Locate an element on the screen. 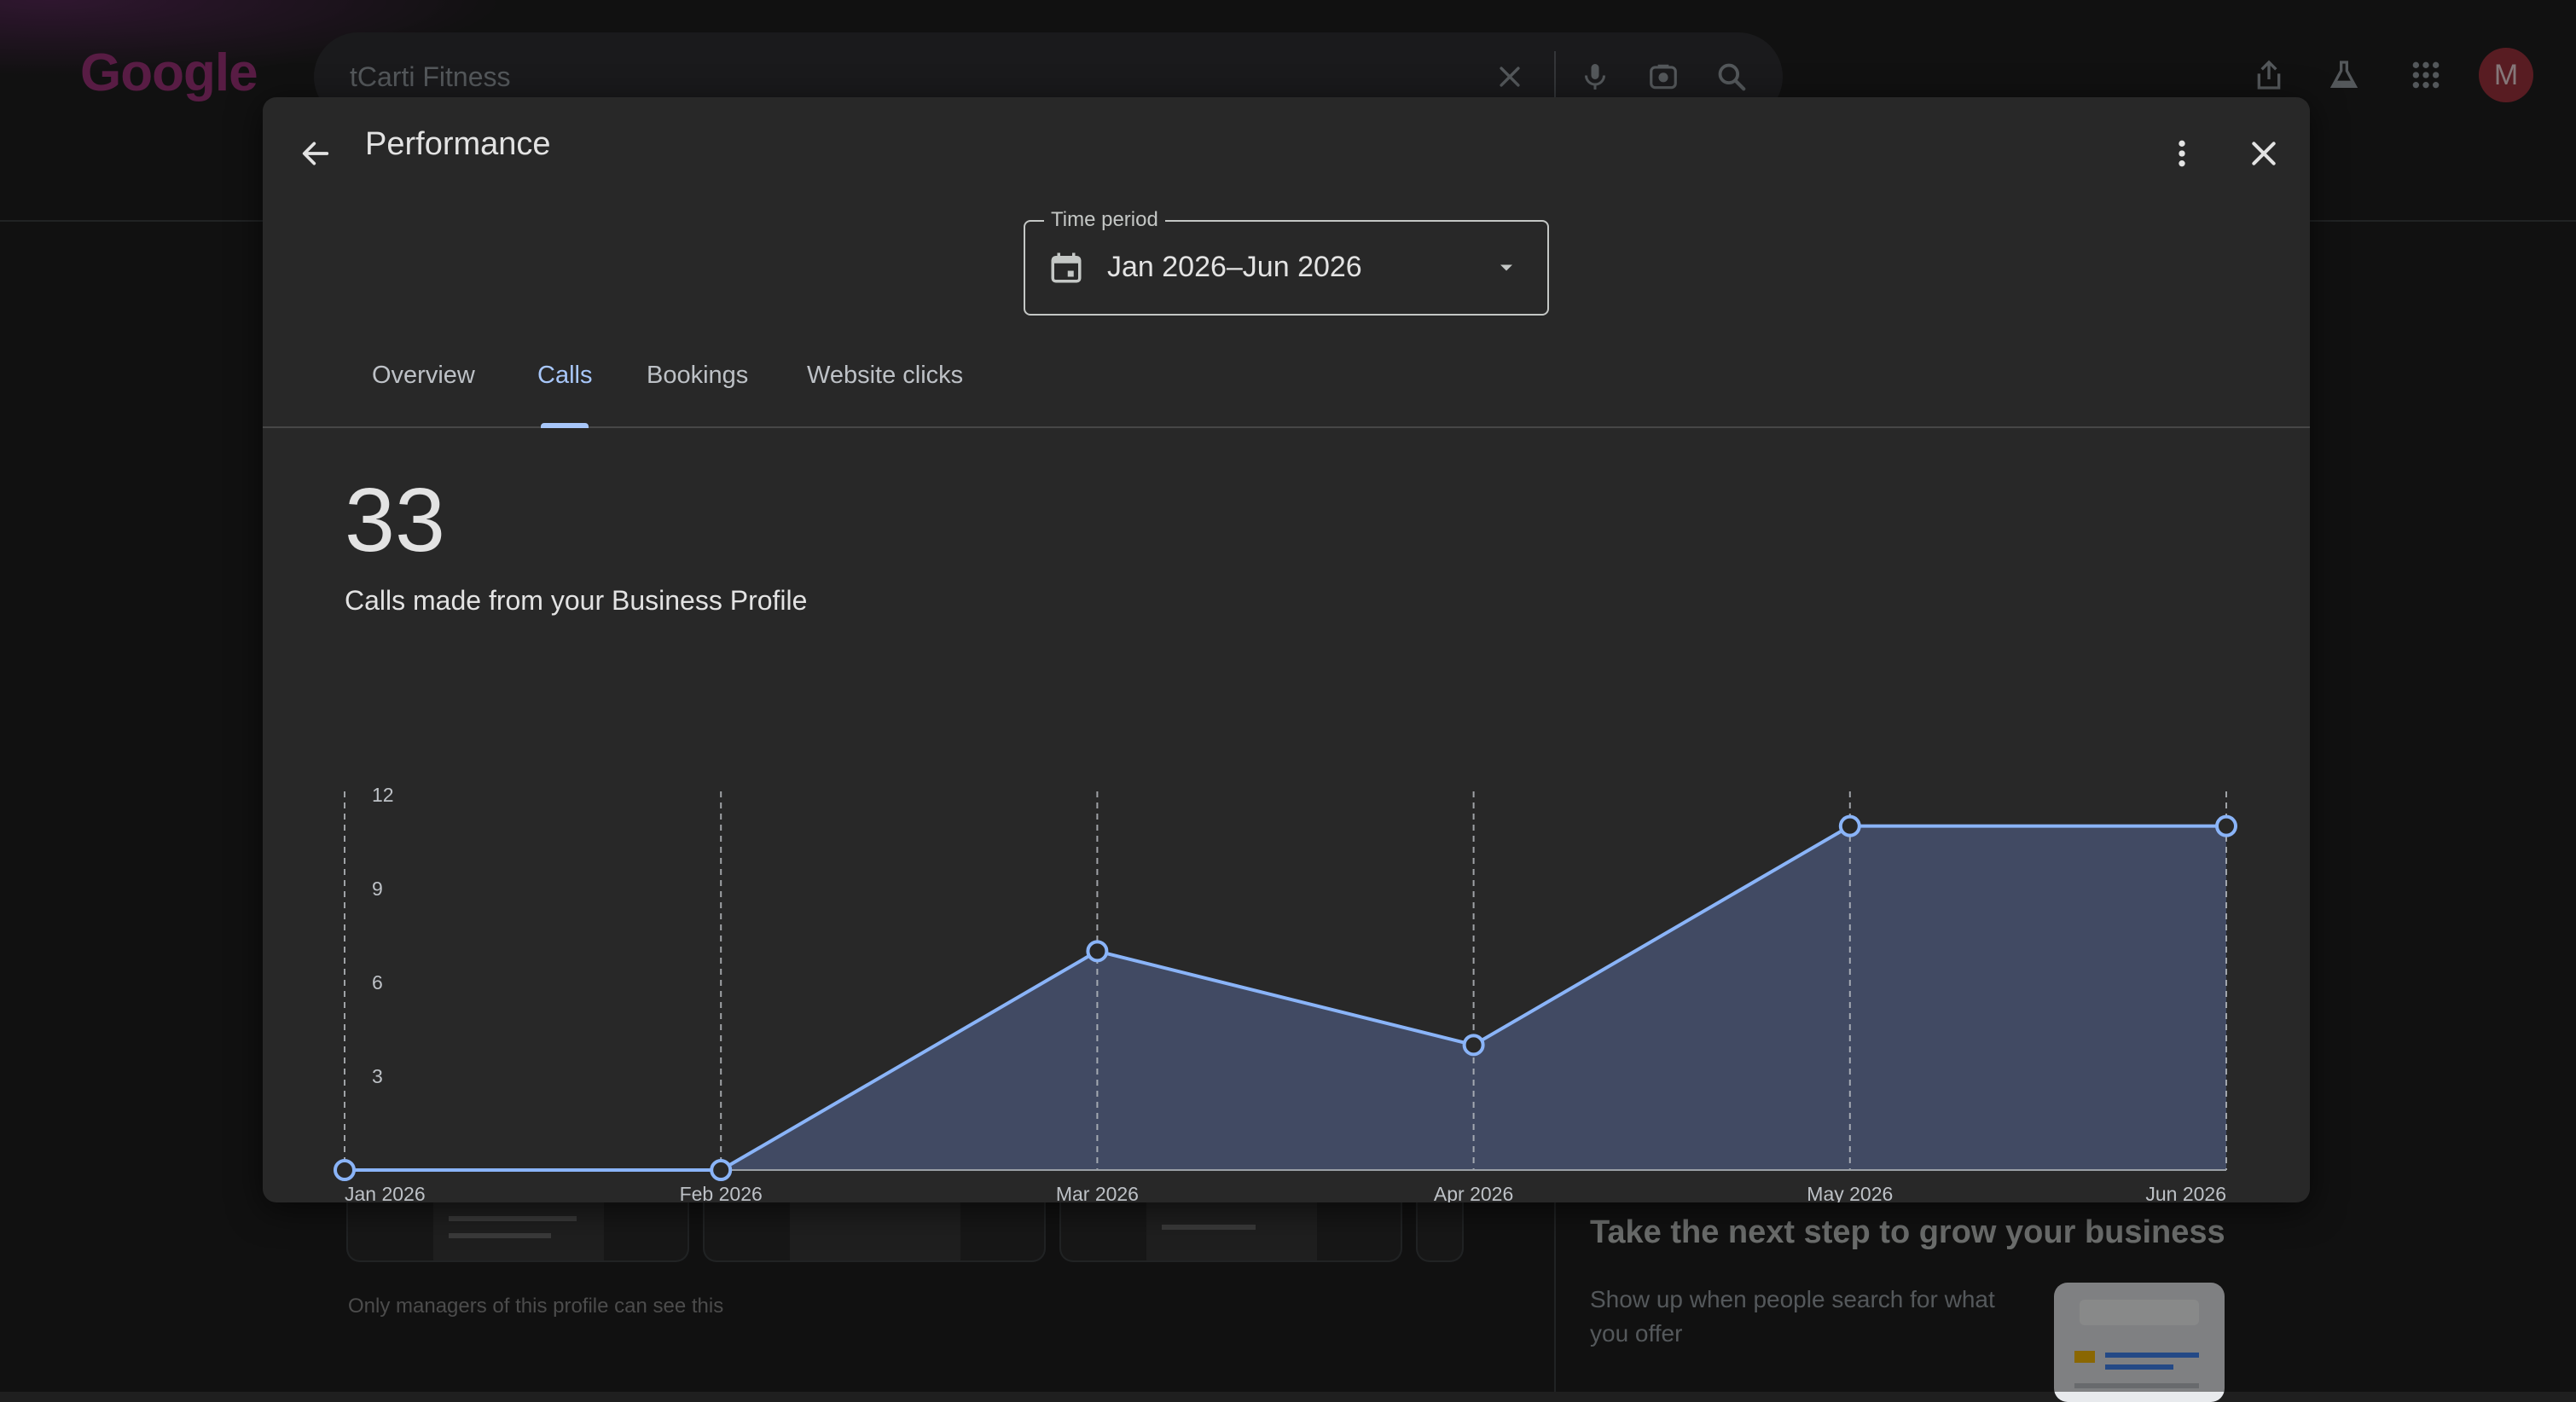  x-tick-label: Jan 2026 is located at coordinates (385, 1192).